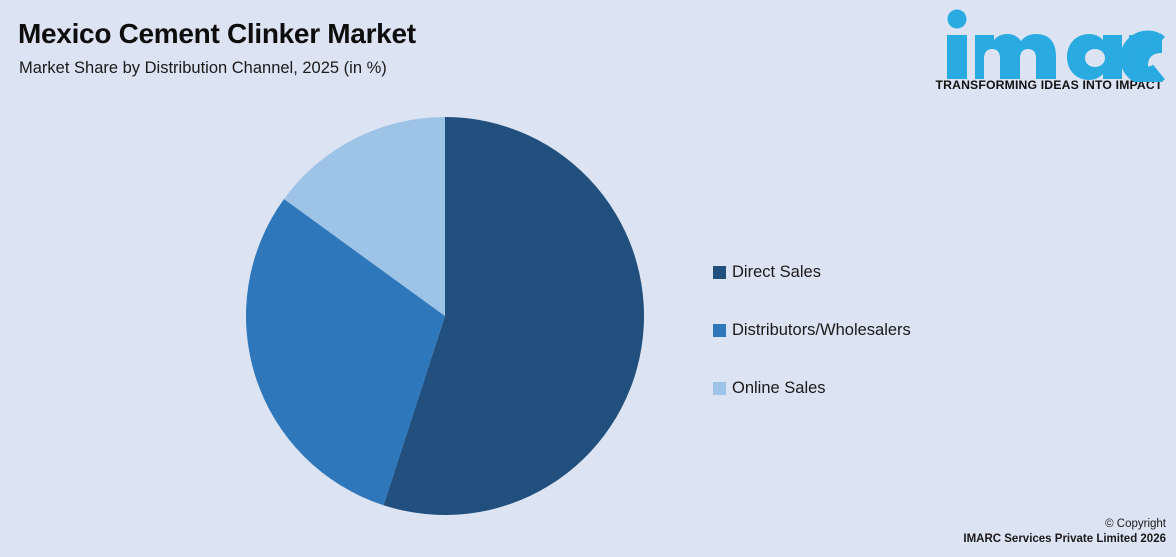 This screenshot has height=557, width=1176. Describe the element at coordinates (1049, 45) in the screenshot. I see `imarc-wordmark-icon` at that location.